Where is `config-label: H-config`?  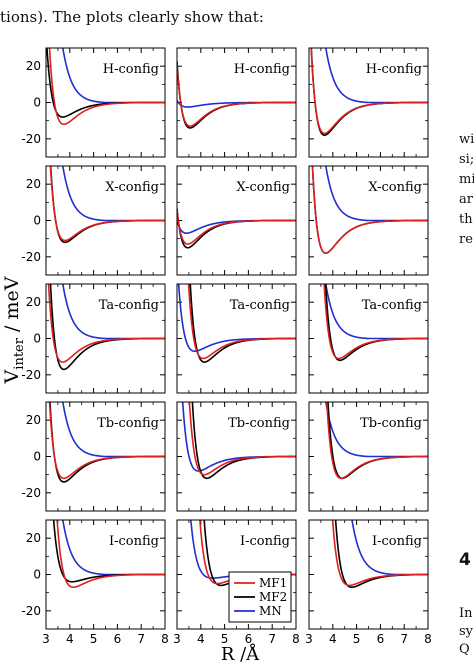
config-label: H-config is located at coordinates (131, 69).